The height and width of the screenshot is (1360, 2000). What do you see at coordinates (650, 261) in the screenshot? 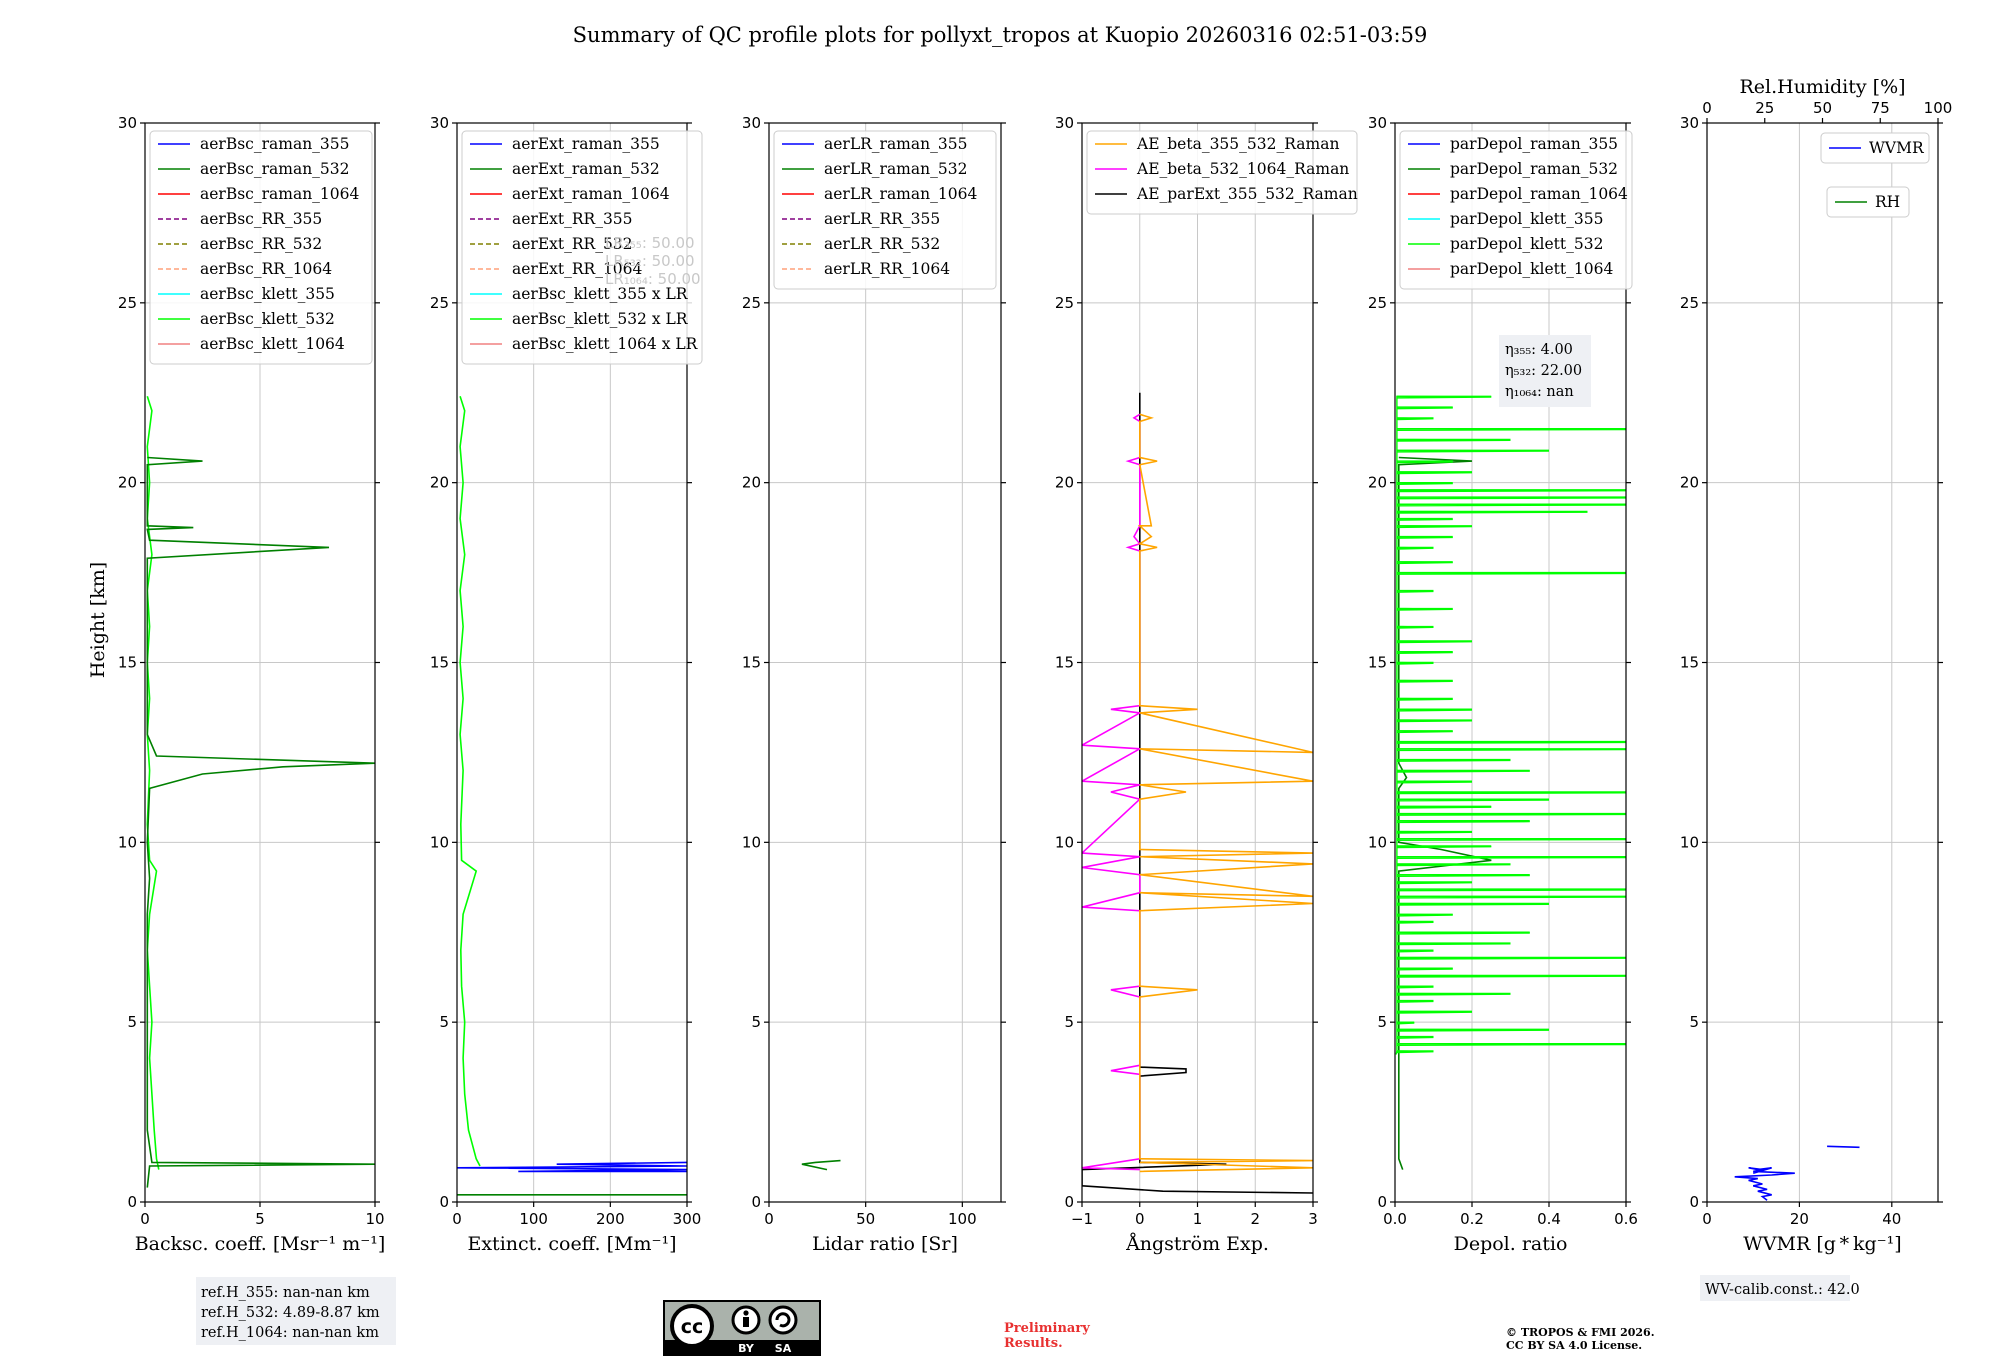
I see `lr-label: LR₅₃₂: 50.00` at bounding box center [650, 261].